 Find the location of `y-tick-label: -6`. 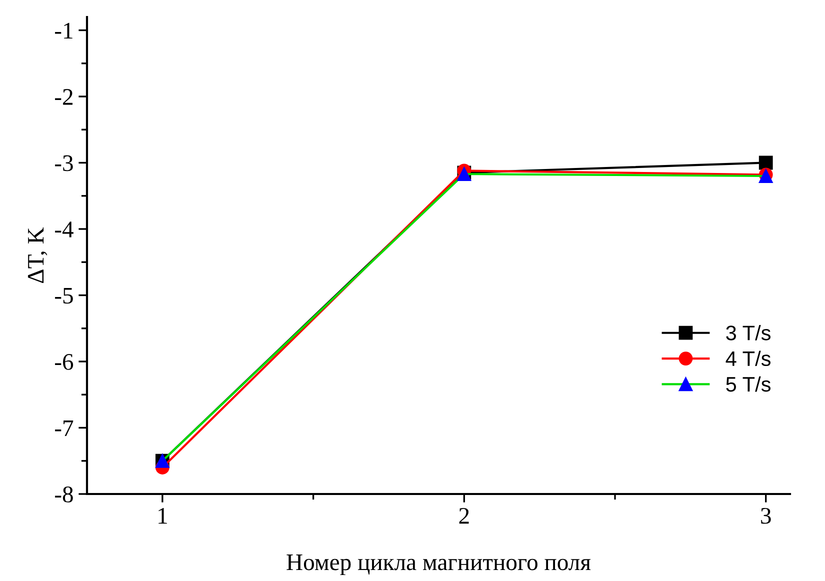

y-tick-label: -6 is located at coordinates (64, 362).